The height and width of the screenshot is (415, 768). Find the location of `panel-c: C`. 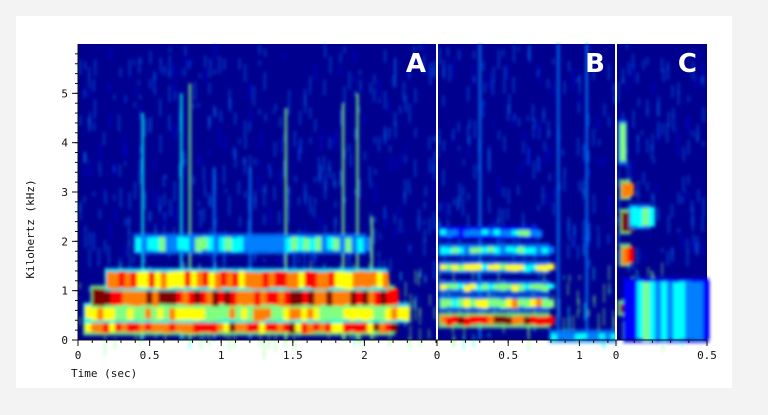

panel-c: C is located at coordinates (662, 198).